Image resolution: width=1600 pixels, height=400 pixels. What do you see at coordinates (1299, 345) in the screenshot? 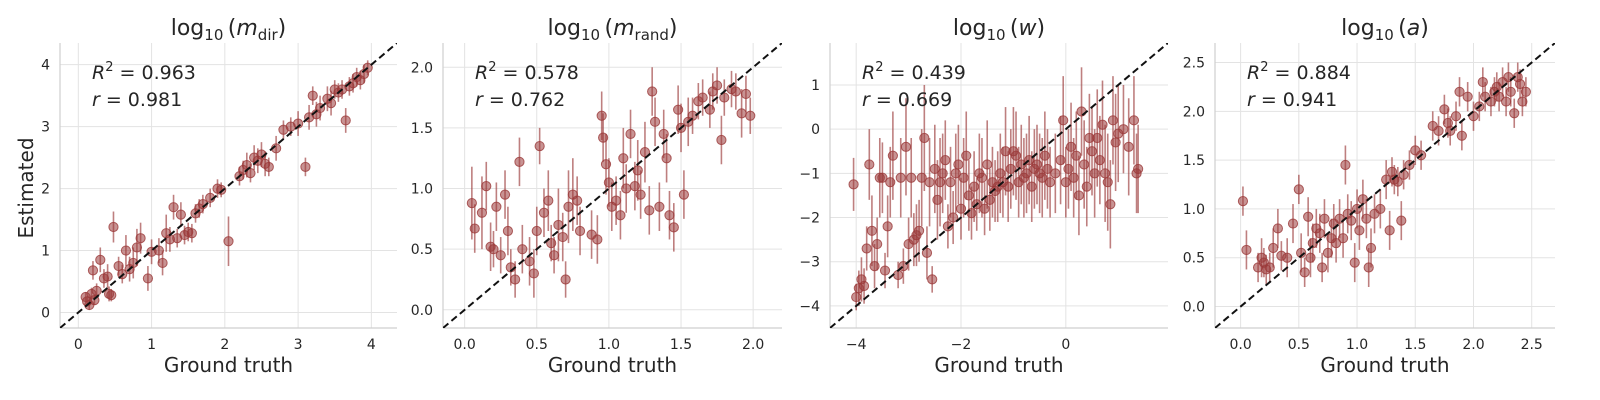
I see `x-tick-label: 0.5` at bounding box center [1299, 345].